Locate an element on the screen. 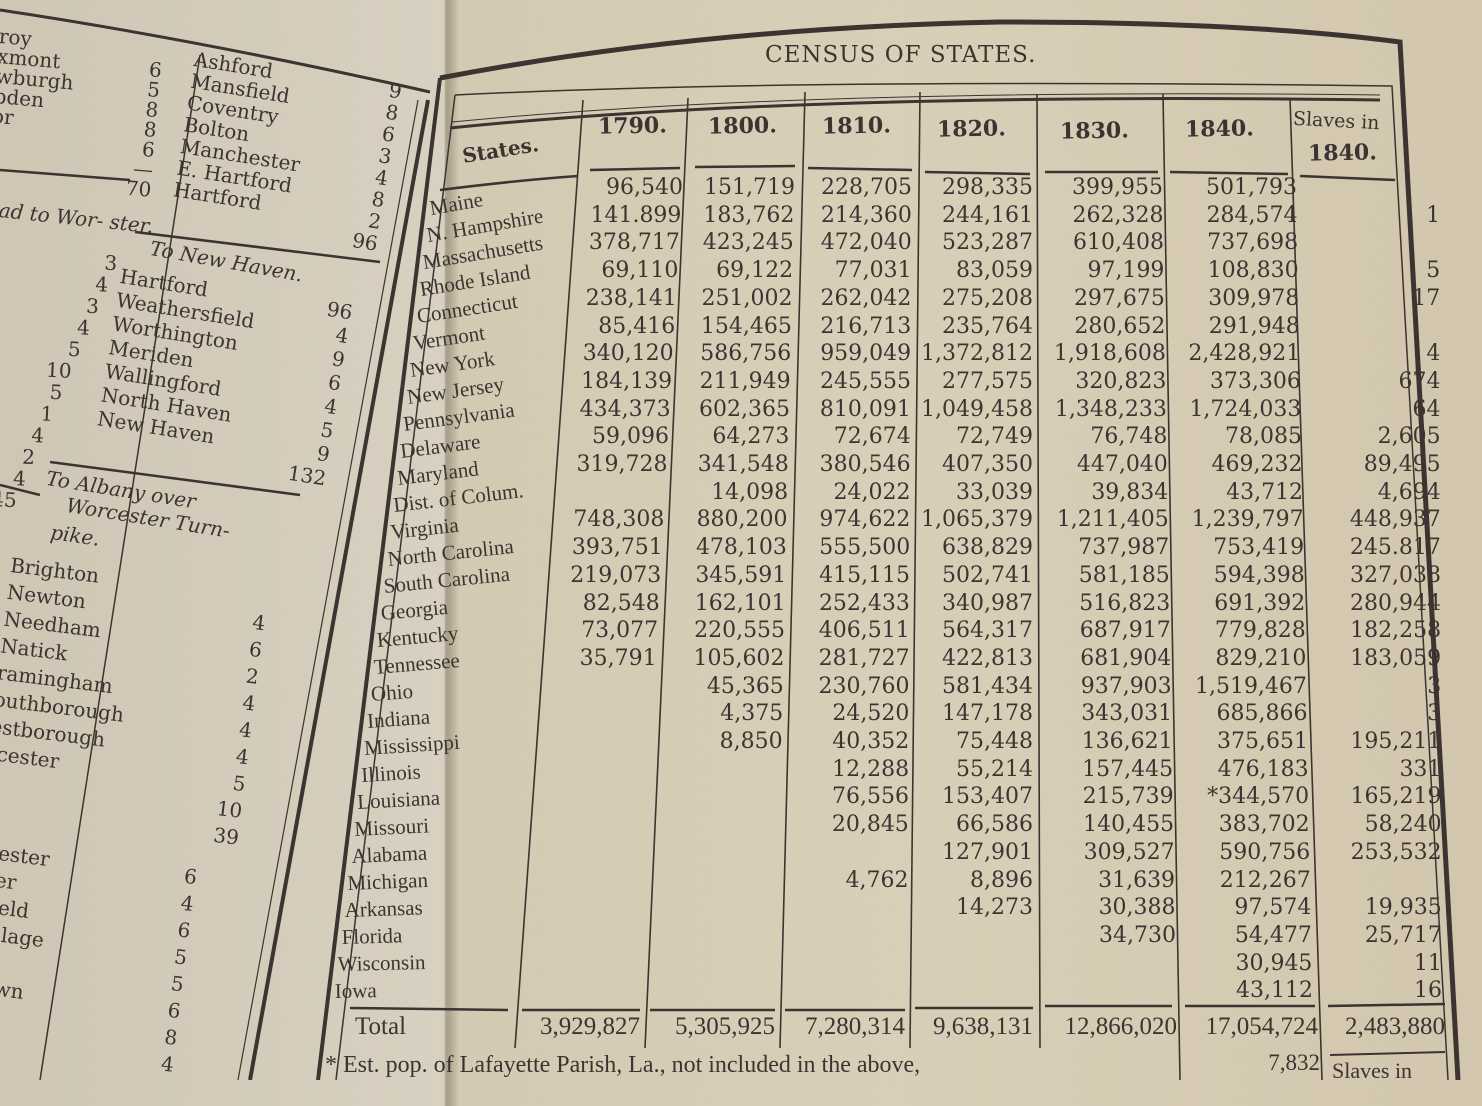 The image size is (1482, 1106). slave-count-cell: 19,935 is located at coordinates (1403, 908).